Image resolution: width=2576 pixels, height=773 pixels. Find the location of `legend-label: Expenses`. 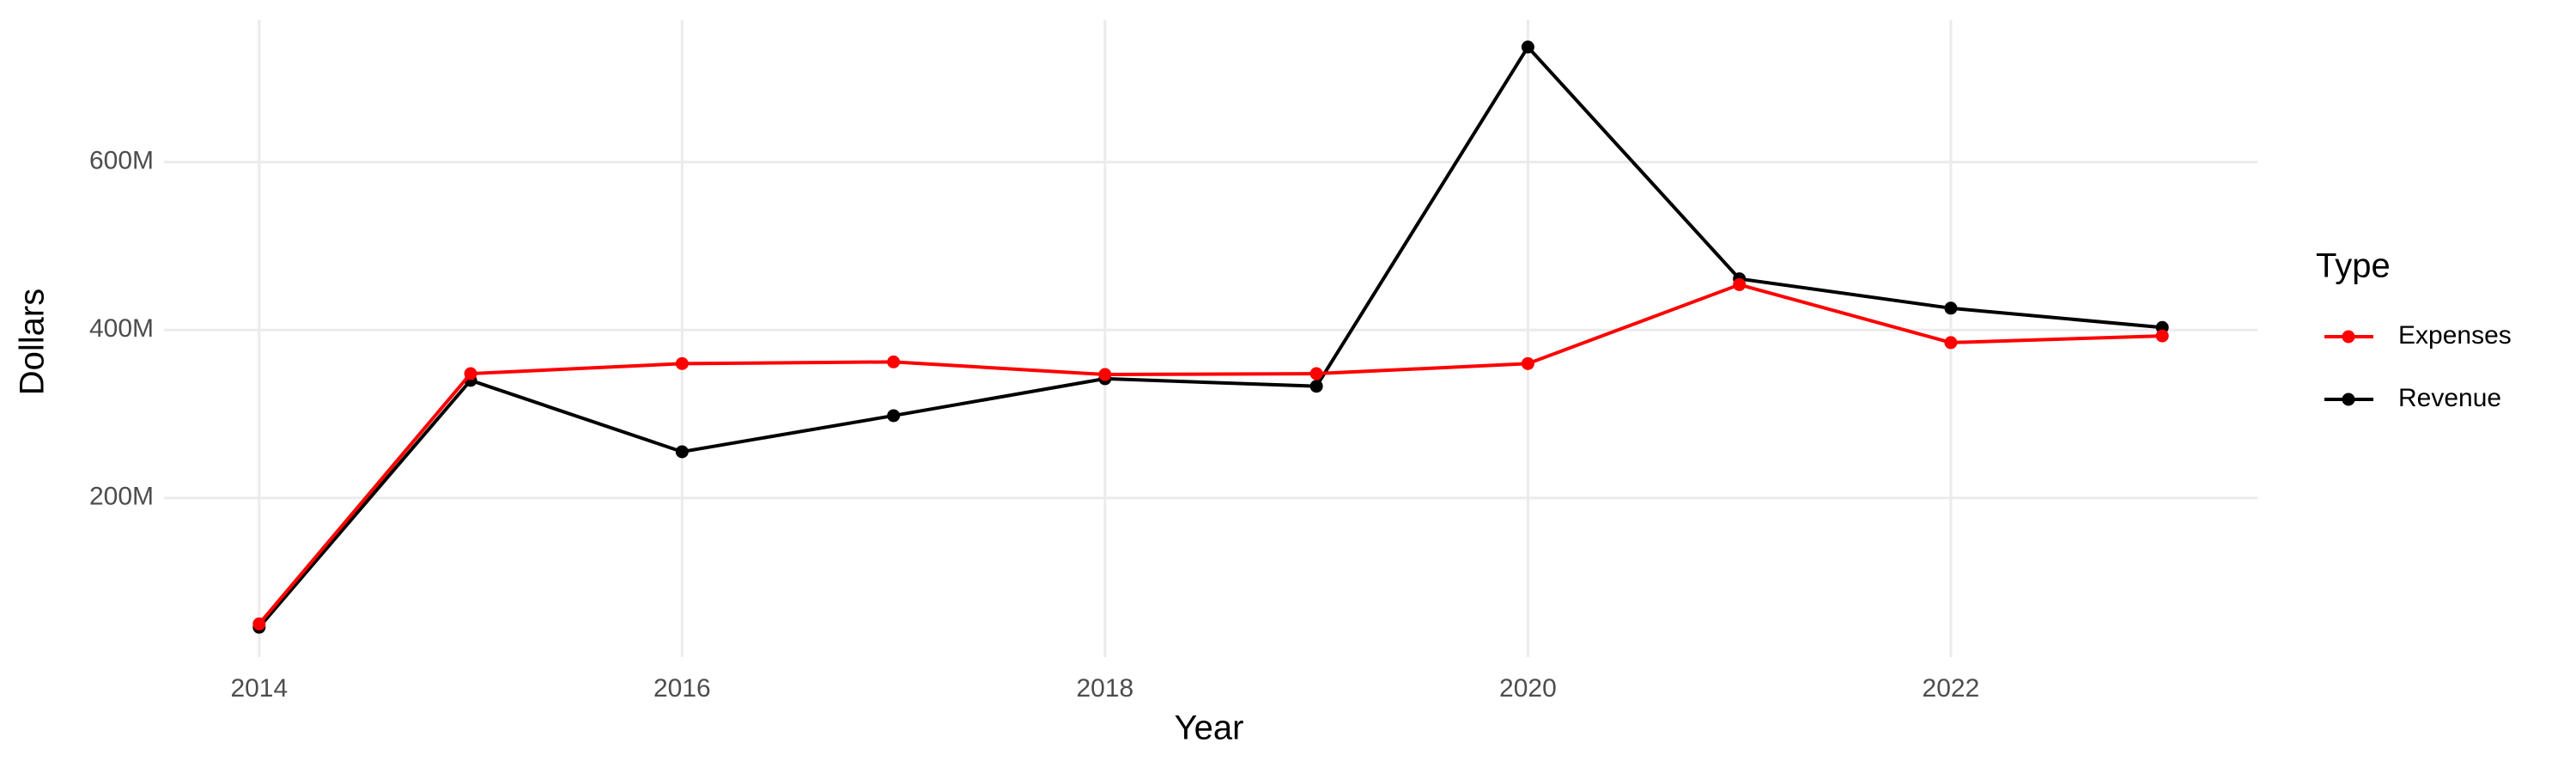

legend-label: Expenses is located at coordinates (2455, 335).